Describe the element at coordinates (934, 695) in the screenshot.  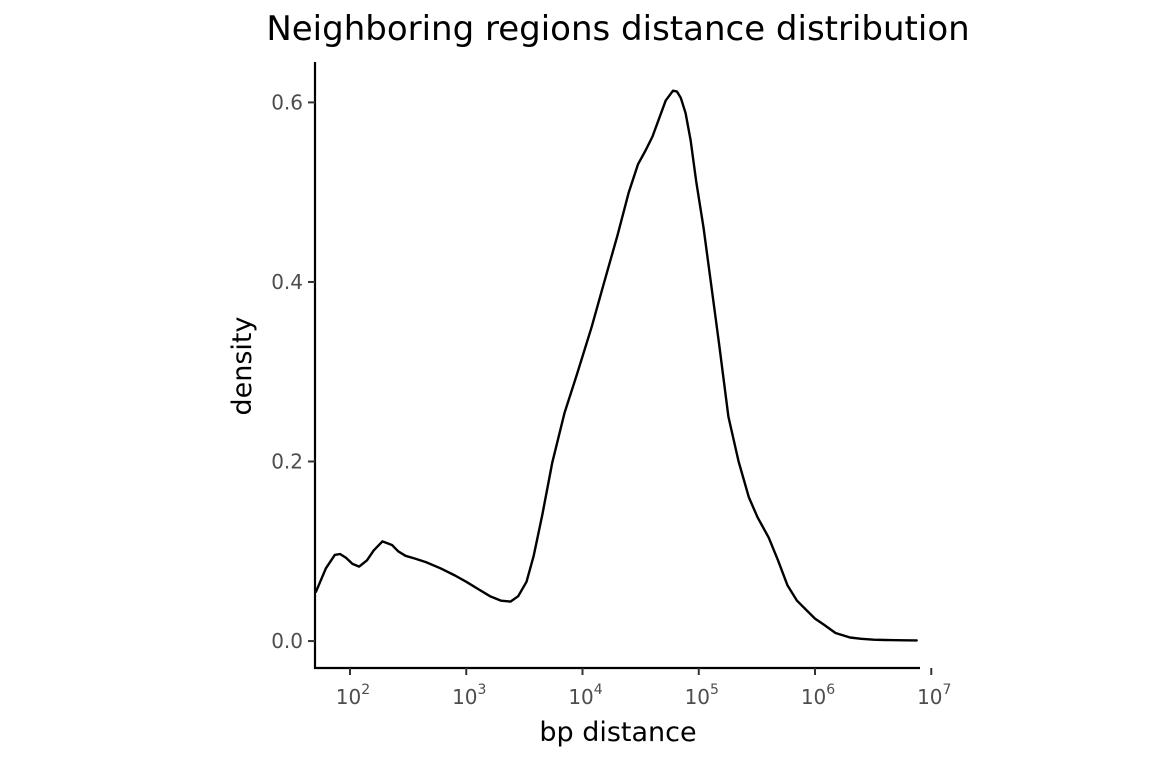
I see `x-tick-label: 10⁷` at that location.